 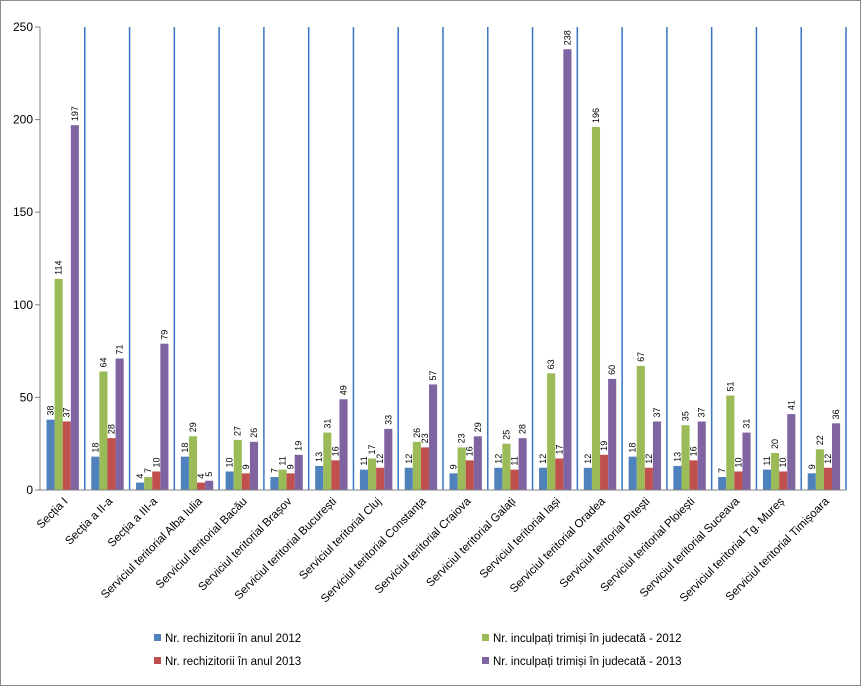 What do you see at coordinates (59, 268) in the screenshot?
I see `data-label: 114` at bounding box center [59, 268].